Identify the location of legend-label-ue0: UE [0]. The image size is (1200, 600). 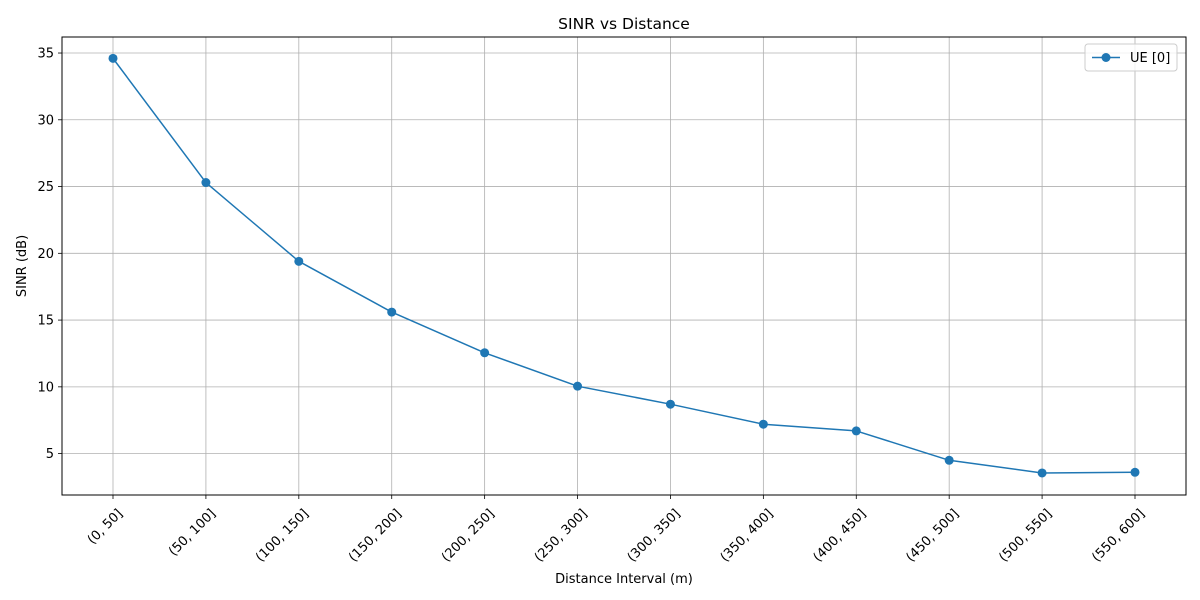
(1150, 58).